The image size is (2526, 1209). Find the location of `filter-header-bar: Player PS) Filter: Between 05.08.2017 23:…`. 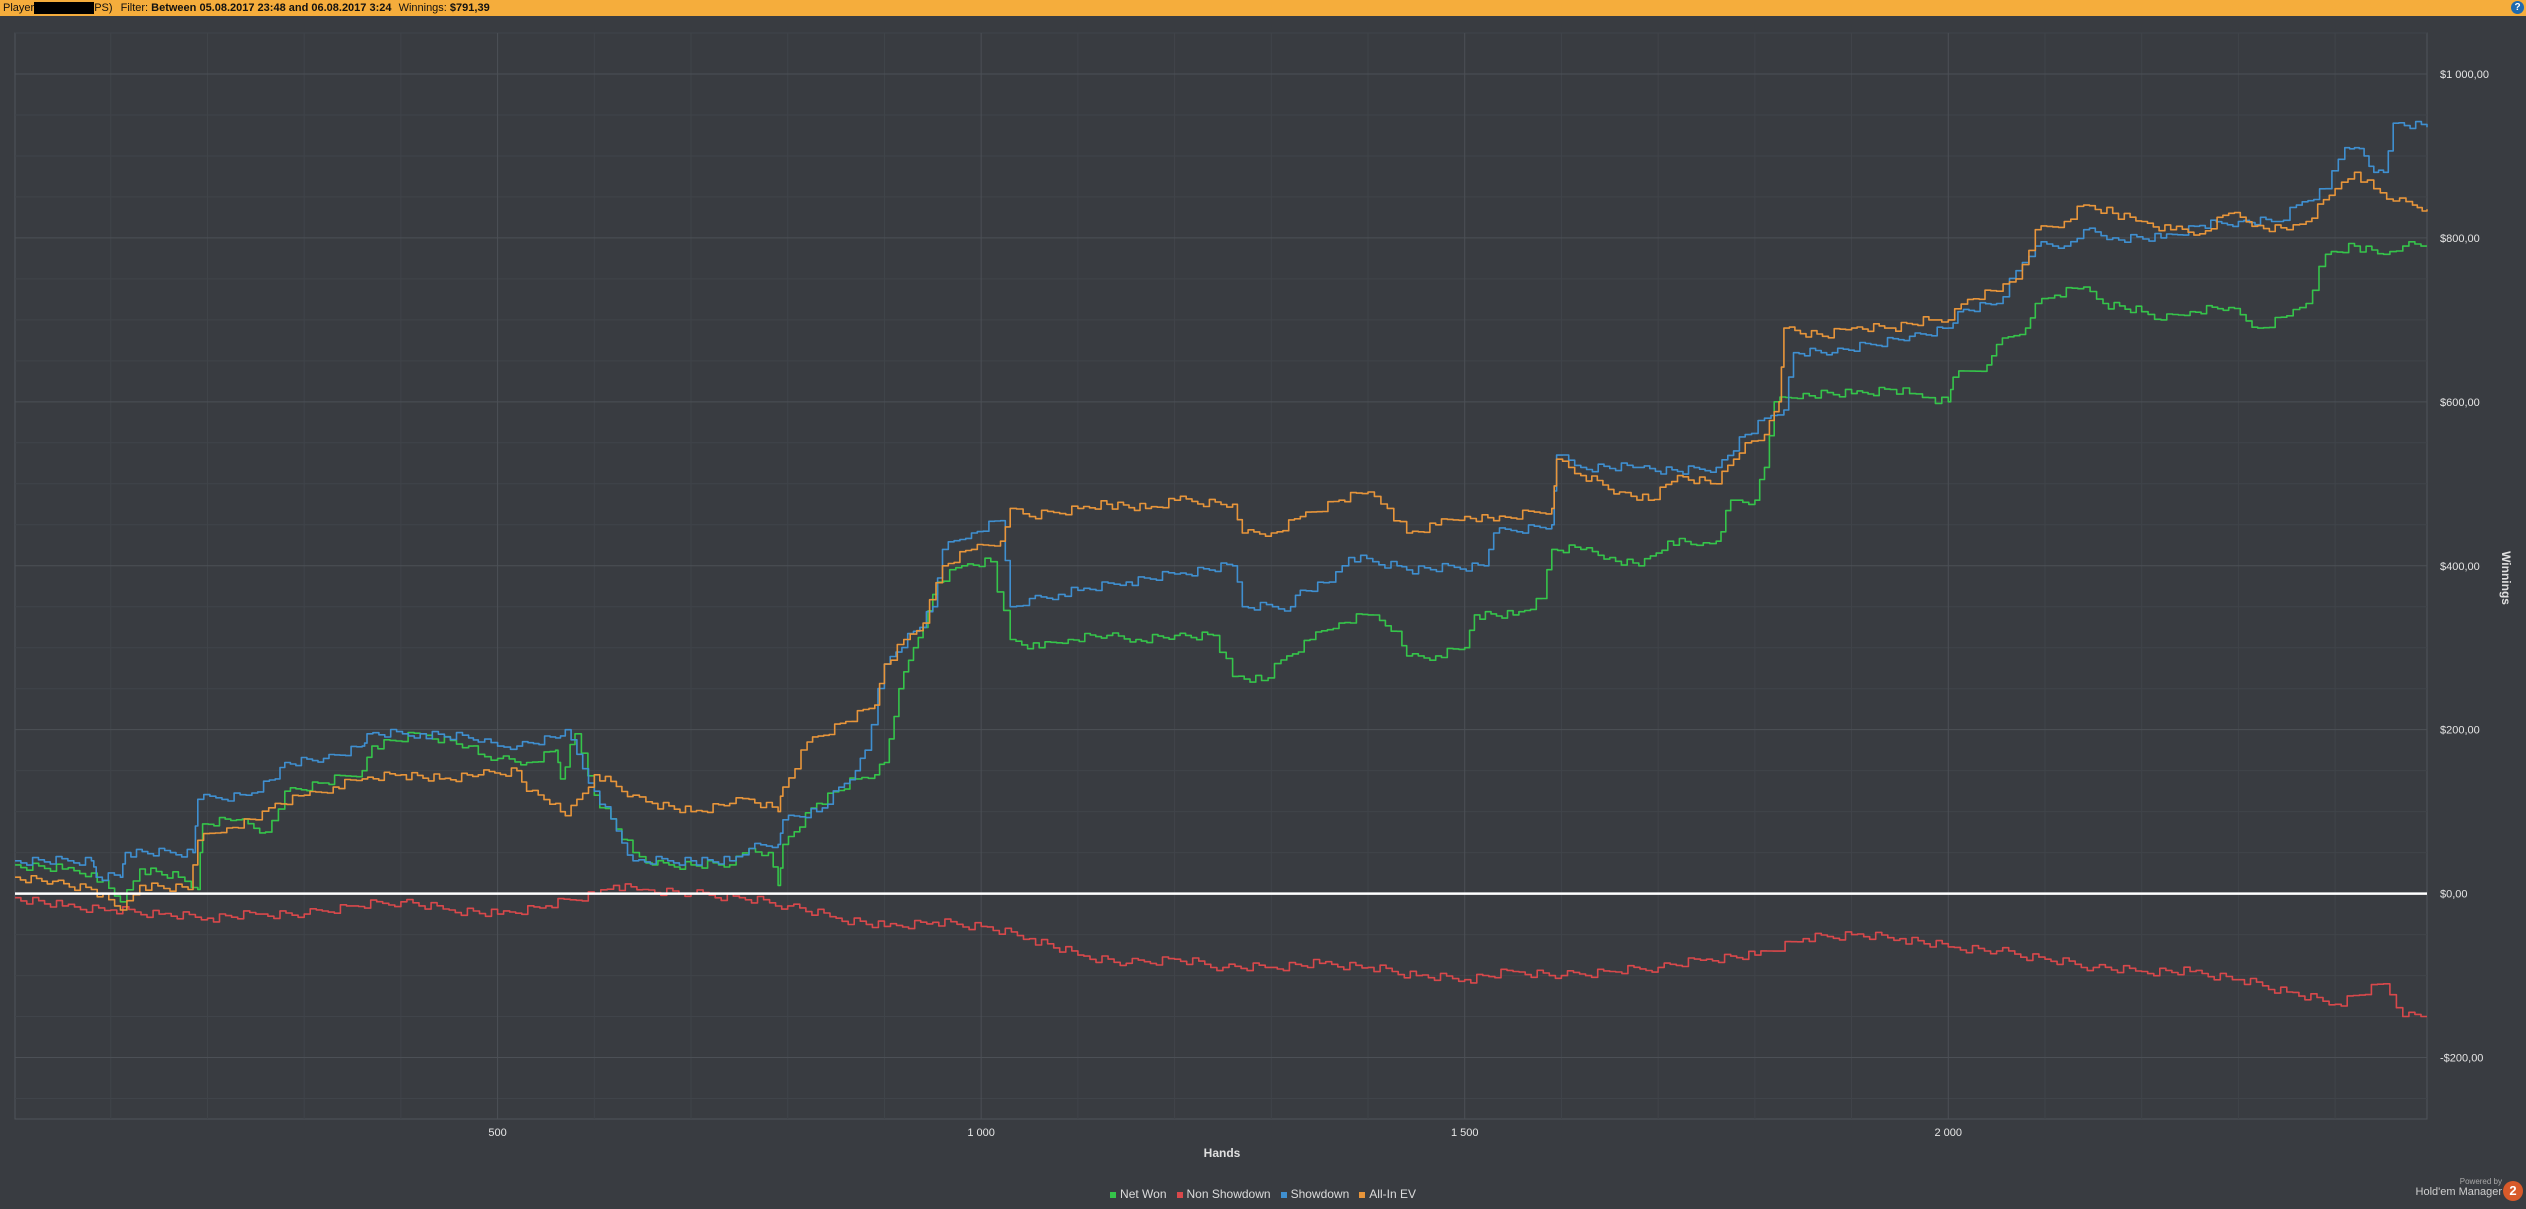

filter-header-bar: Player PS) Filter: Between 05.08.2017 23:… is located at coordinates (1263, 8).